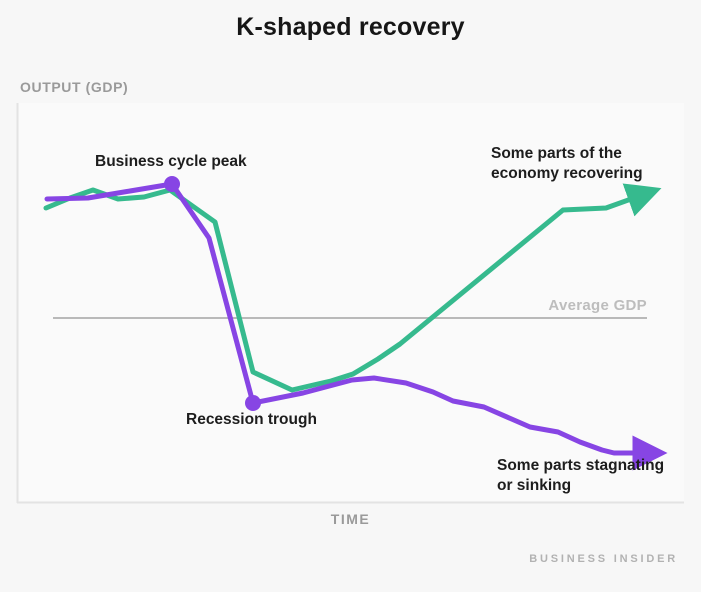 This screenshot has height=592, width=701. I want to click on annotation-economy-recovering-line1: Some parts of the, so click(556, 153).